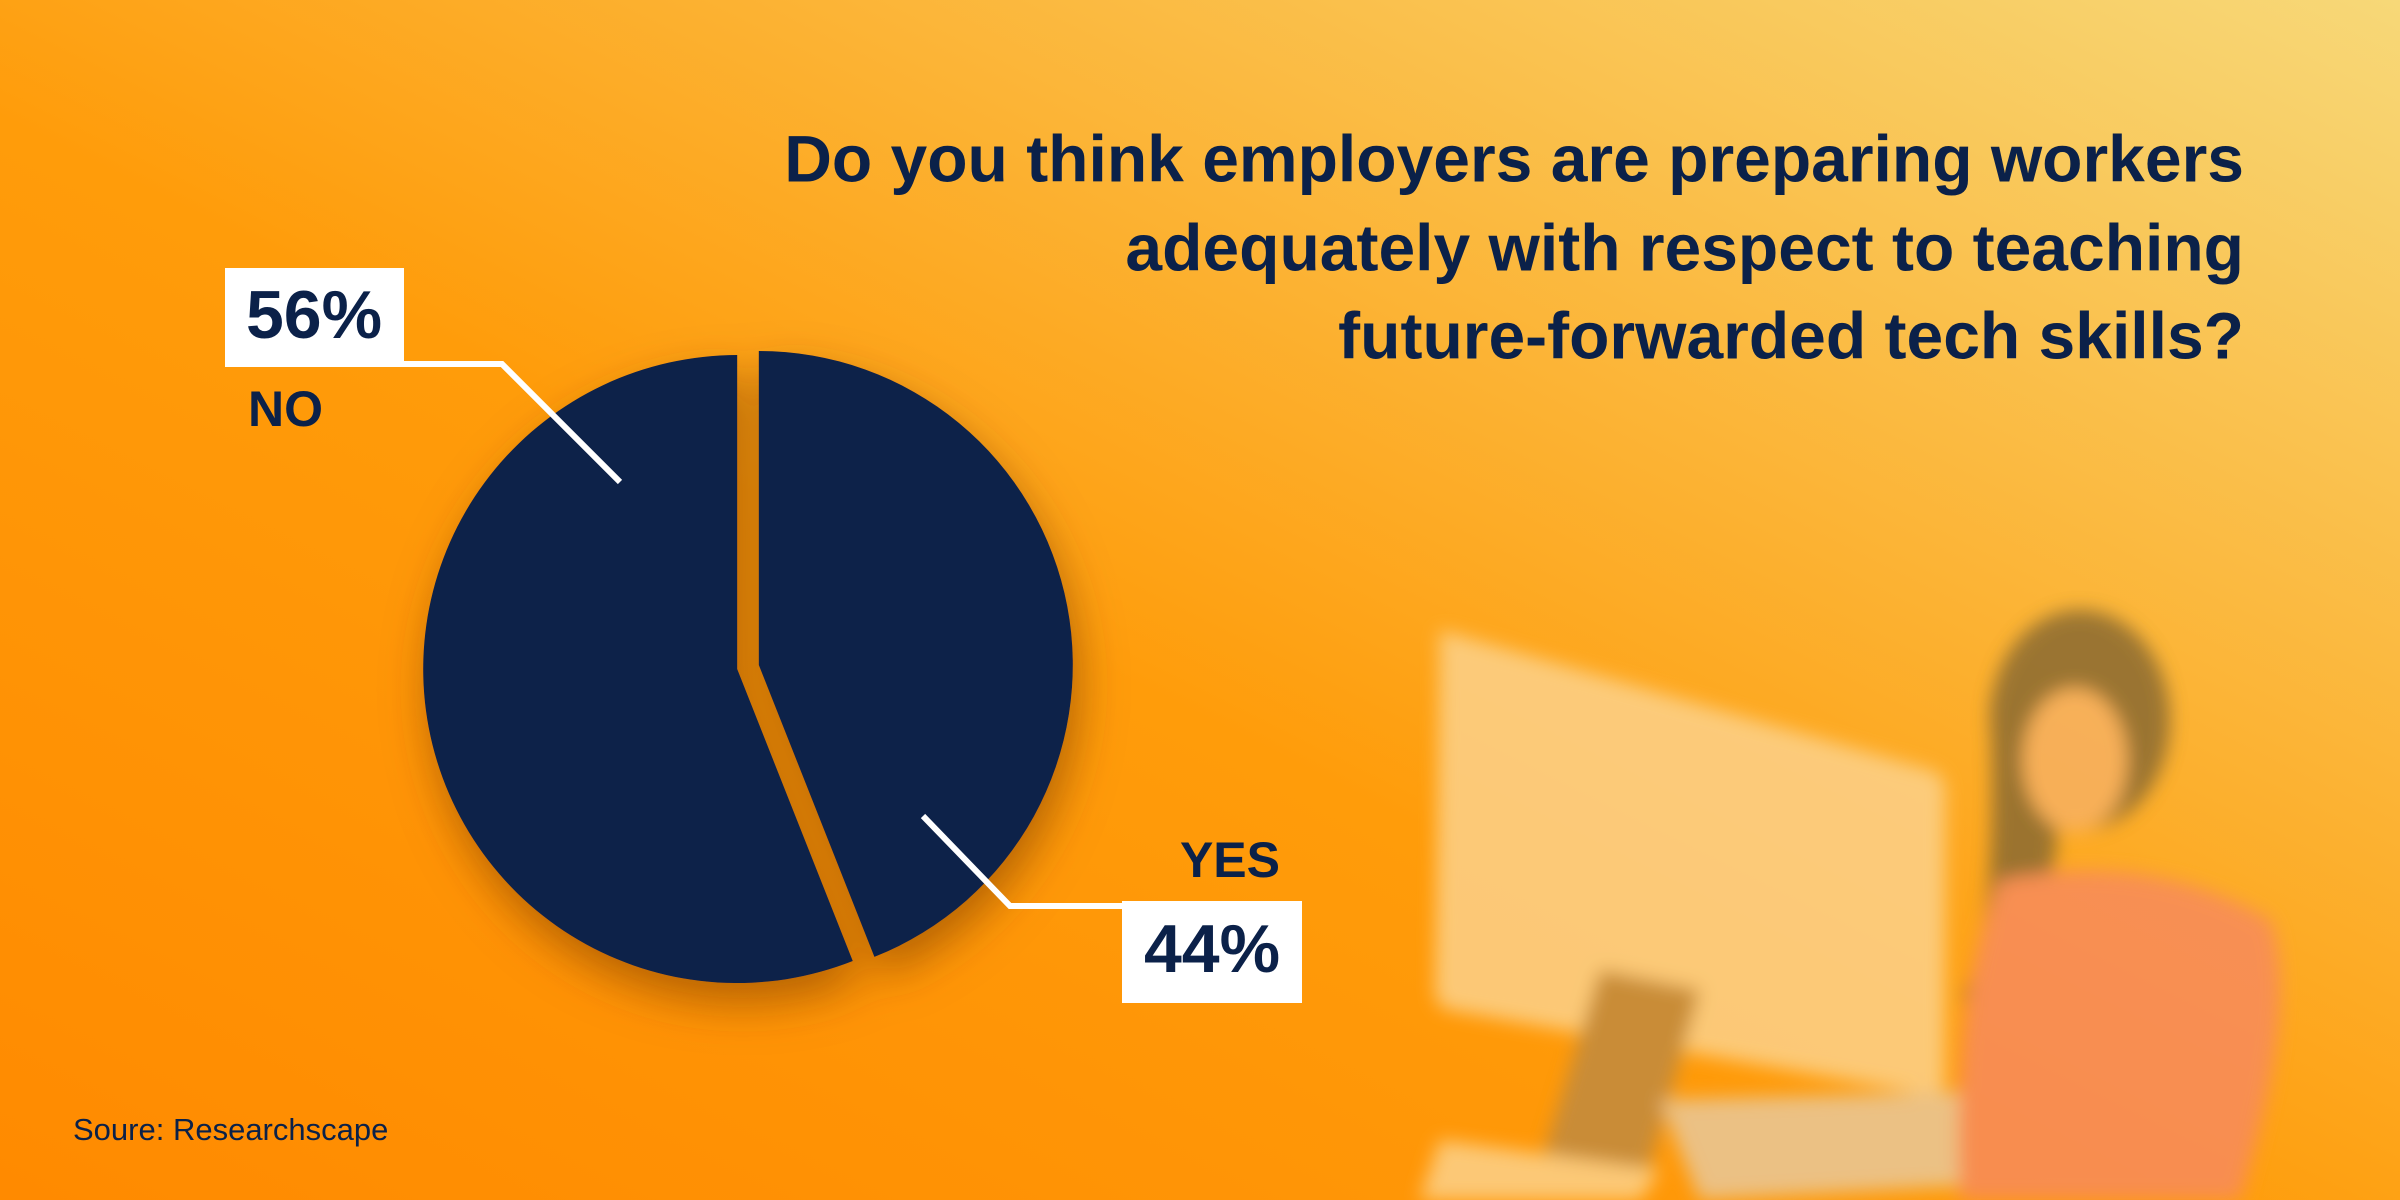  Describe the element at coordinates (285, 409) in the screenshot. I see `category-label: NO` at that location.